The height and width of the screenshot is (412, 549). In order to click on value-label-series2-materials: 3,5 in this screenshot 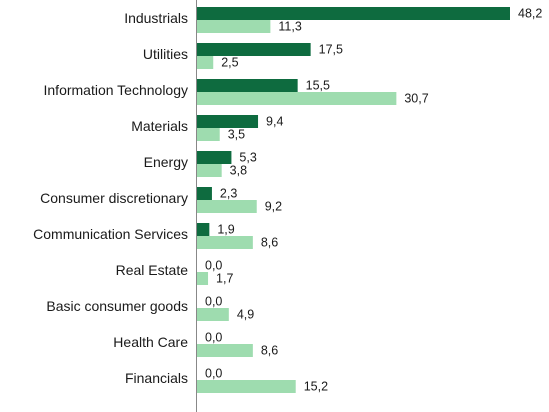, I will do `click(236, 134)`.